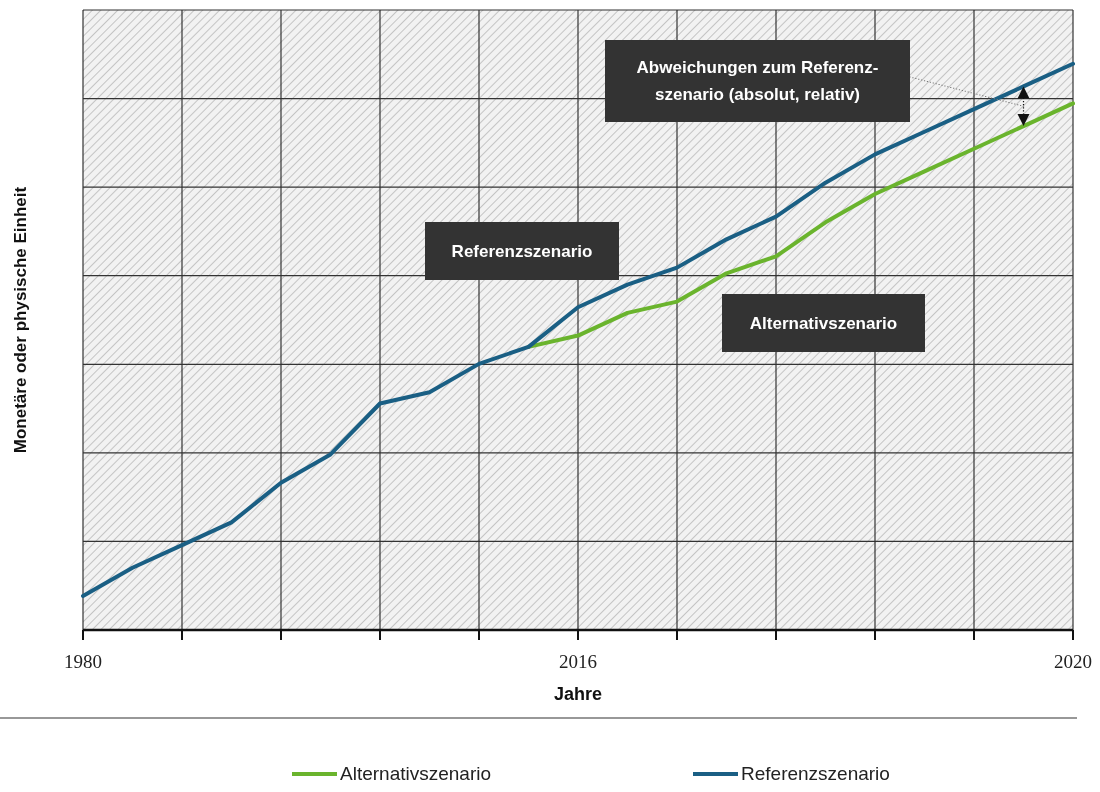 The image size is (1100, 792). What do you see at coordinates (522, 251) in the screenshot?
I see `annotation: Referenzszenario` at bounding box center [522, 251].